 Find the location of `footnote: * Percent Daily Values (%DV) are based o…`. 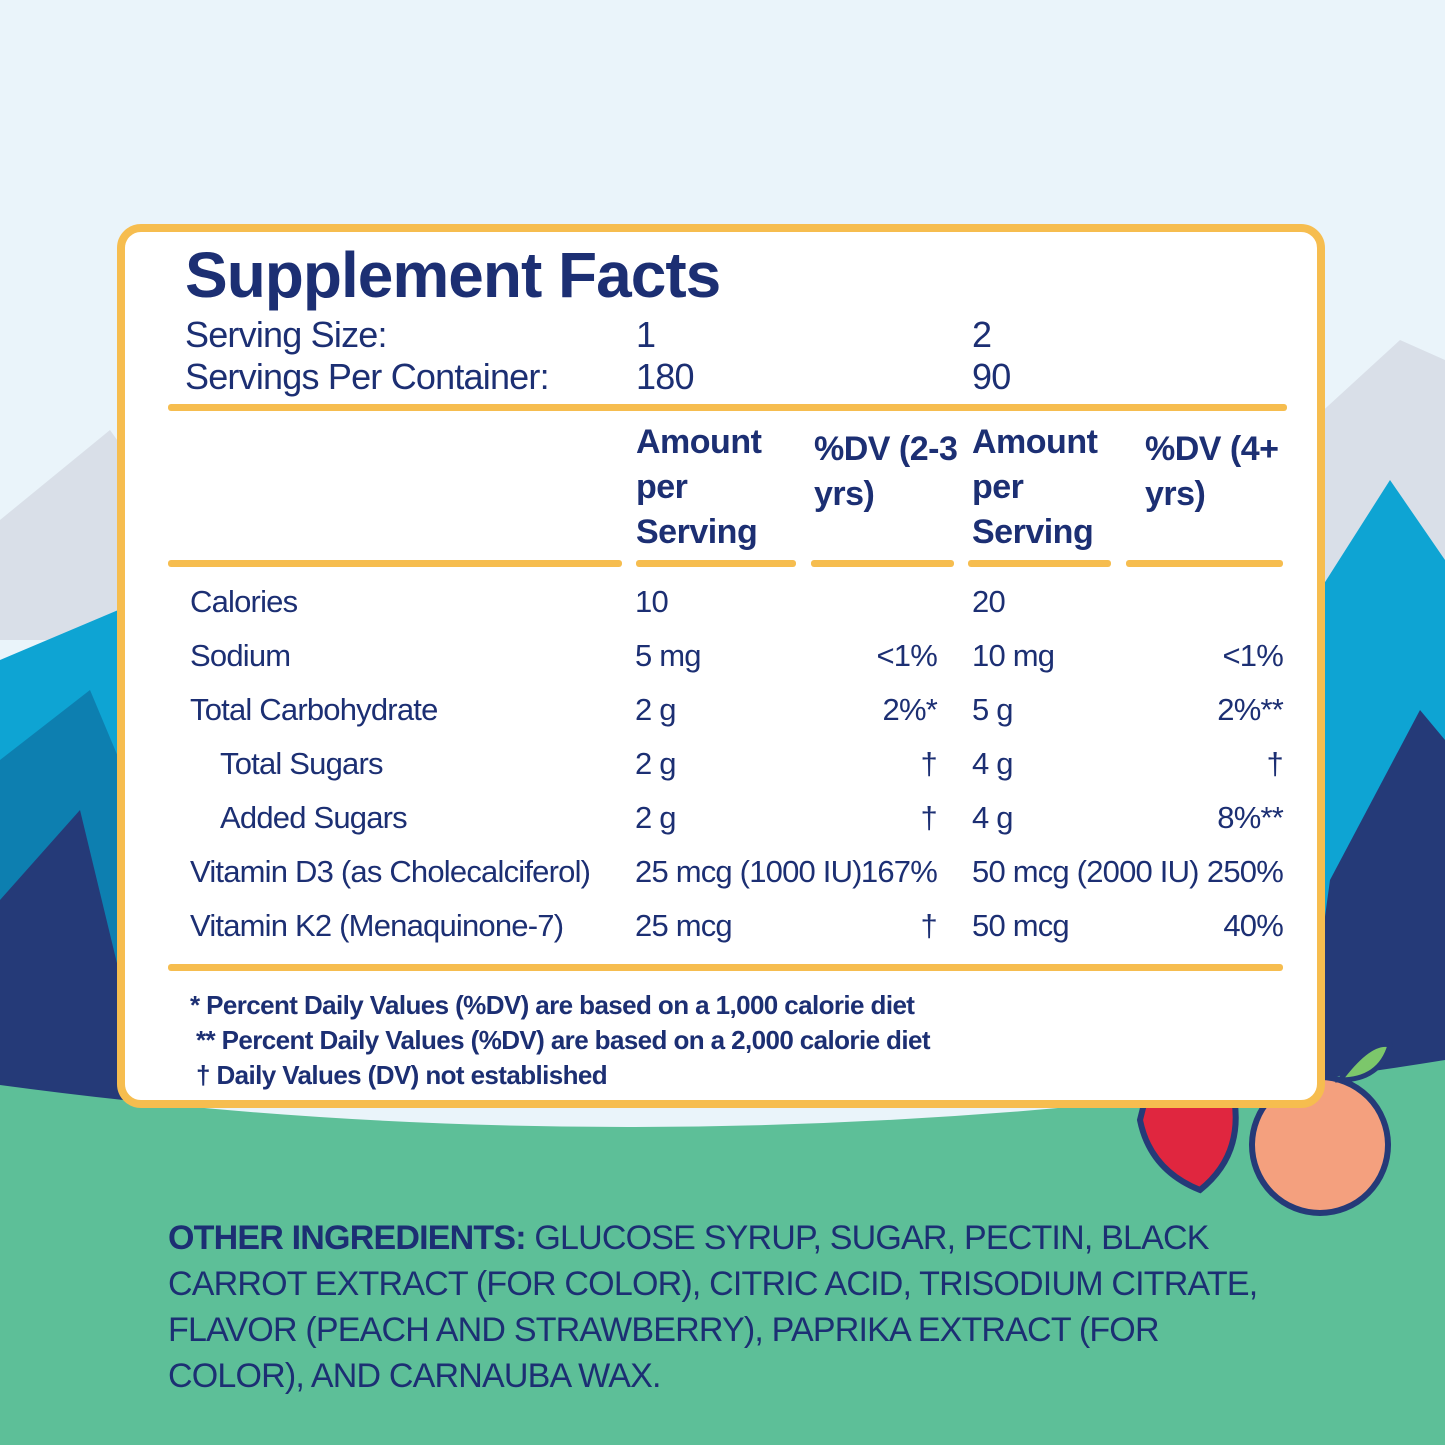

footnote: * Percent Daily Values (%DV) are based o… is located at coordinates (552, 1005).